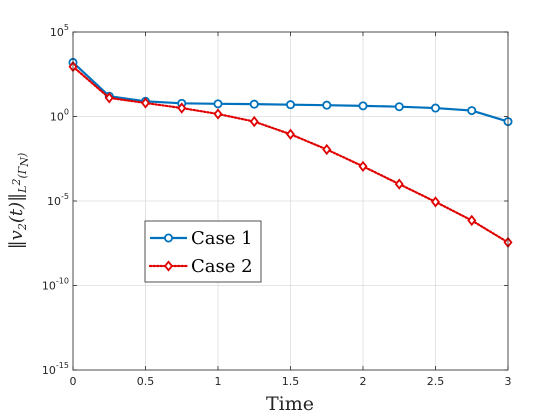  Describe the element at coordinates (222, 266) in the screenshot. I see `legend-label-2: Case 2` at that location.